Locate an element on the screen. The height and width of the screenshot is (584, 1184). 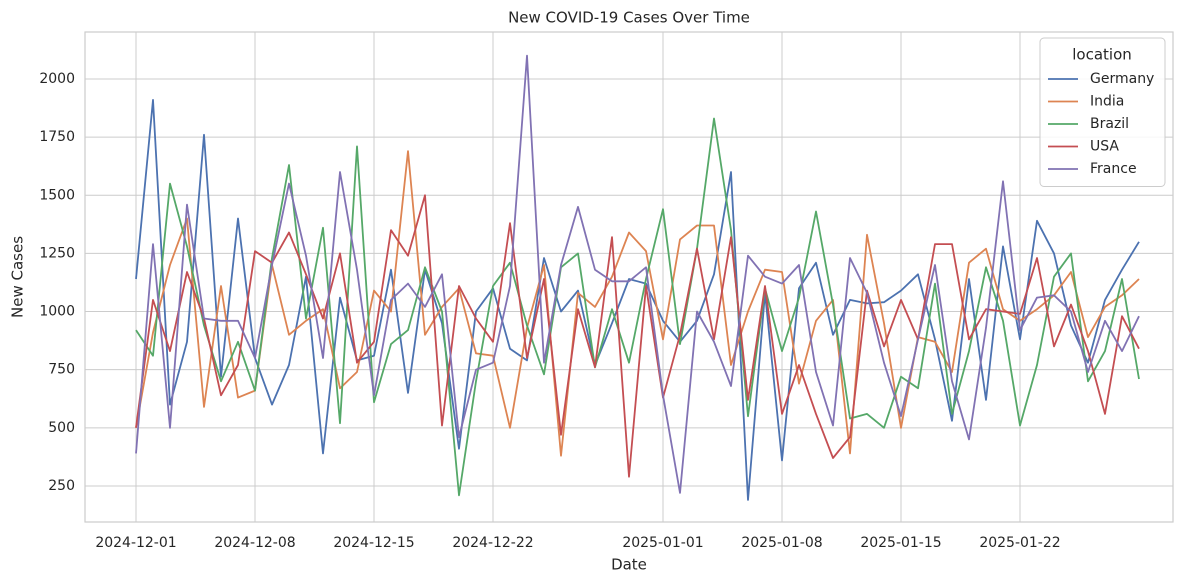
x-tick-label: 2025-01-08 is located at coordinates (781, 543).